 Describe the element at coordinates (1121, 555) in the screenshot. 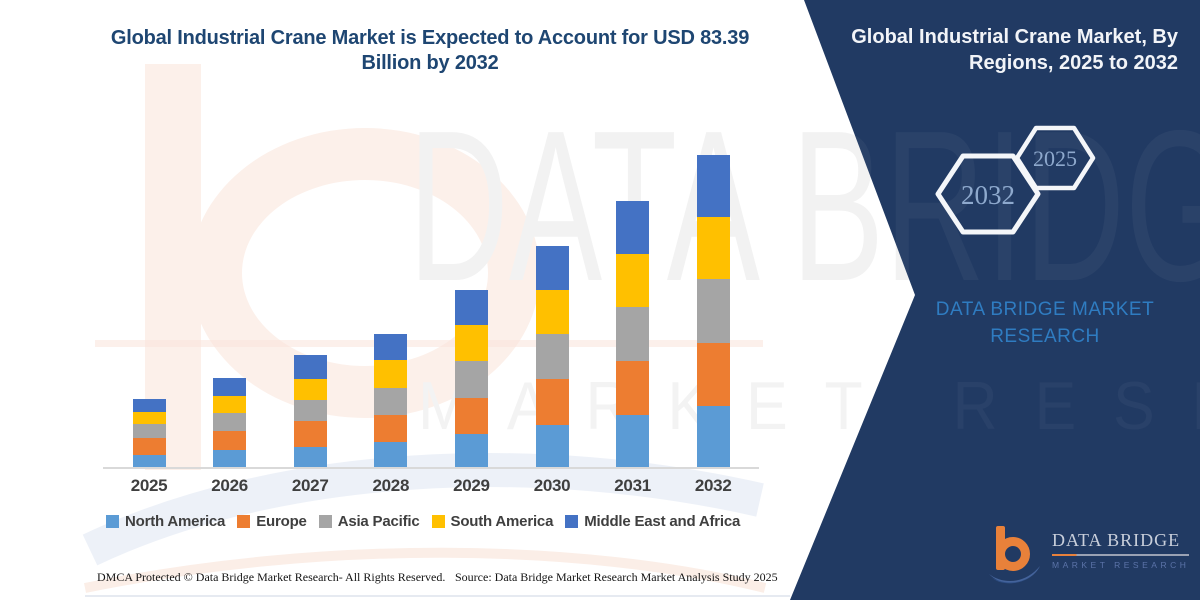

I see `company-logo-underline` at that location.